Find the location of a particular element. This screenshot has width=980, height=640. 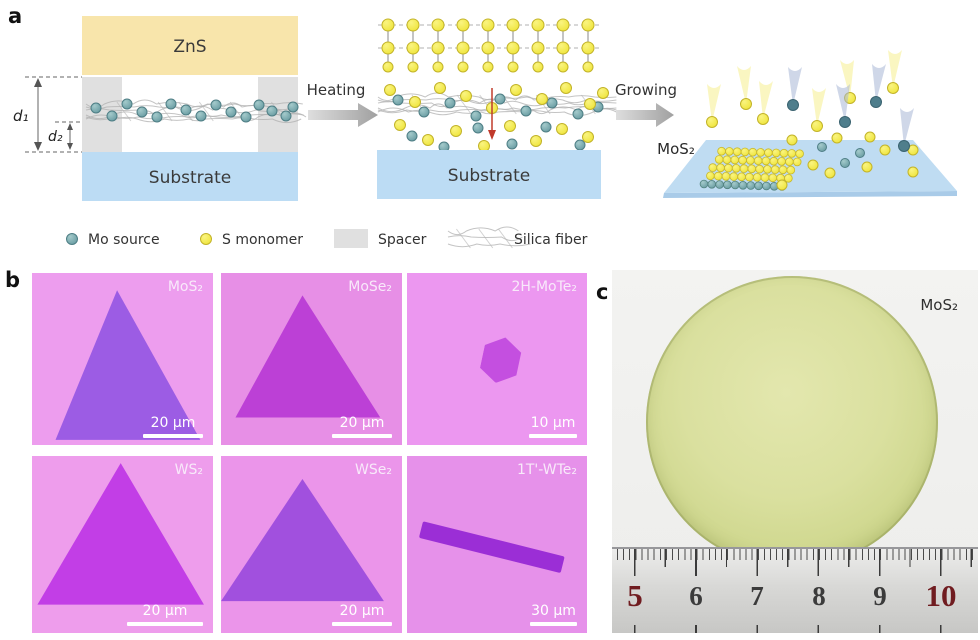

zns-block is located at coordinates (190, 45).